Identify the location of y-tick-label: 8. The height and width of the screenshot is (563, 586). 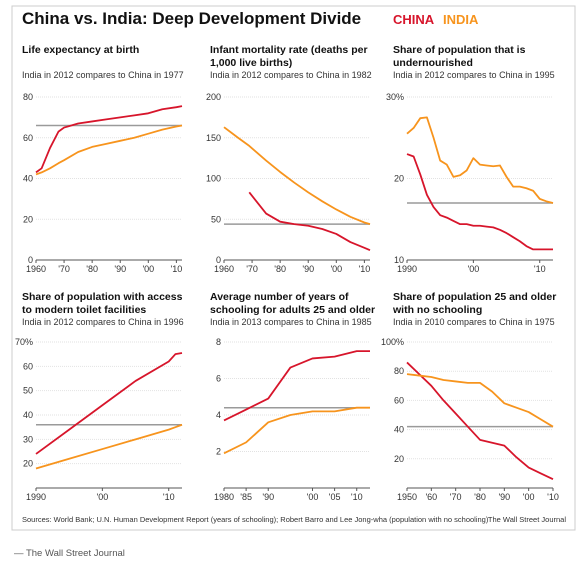
(218, 342).